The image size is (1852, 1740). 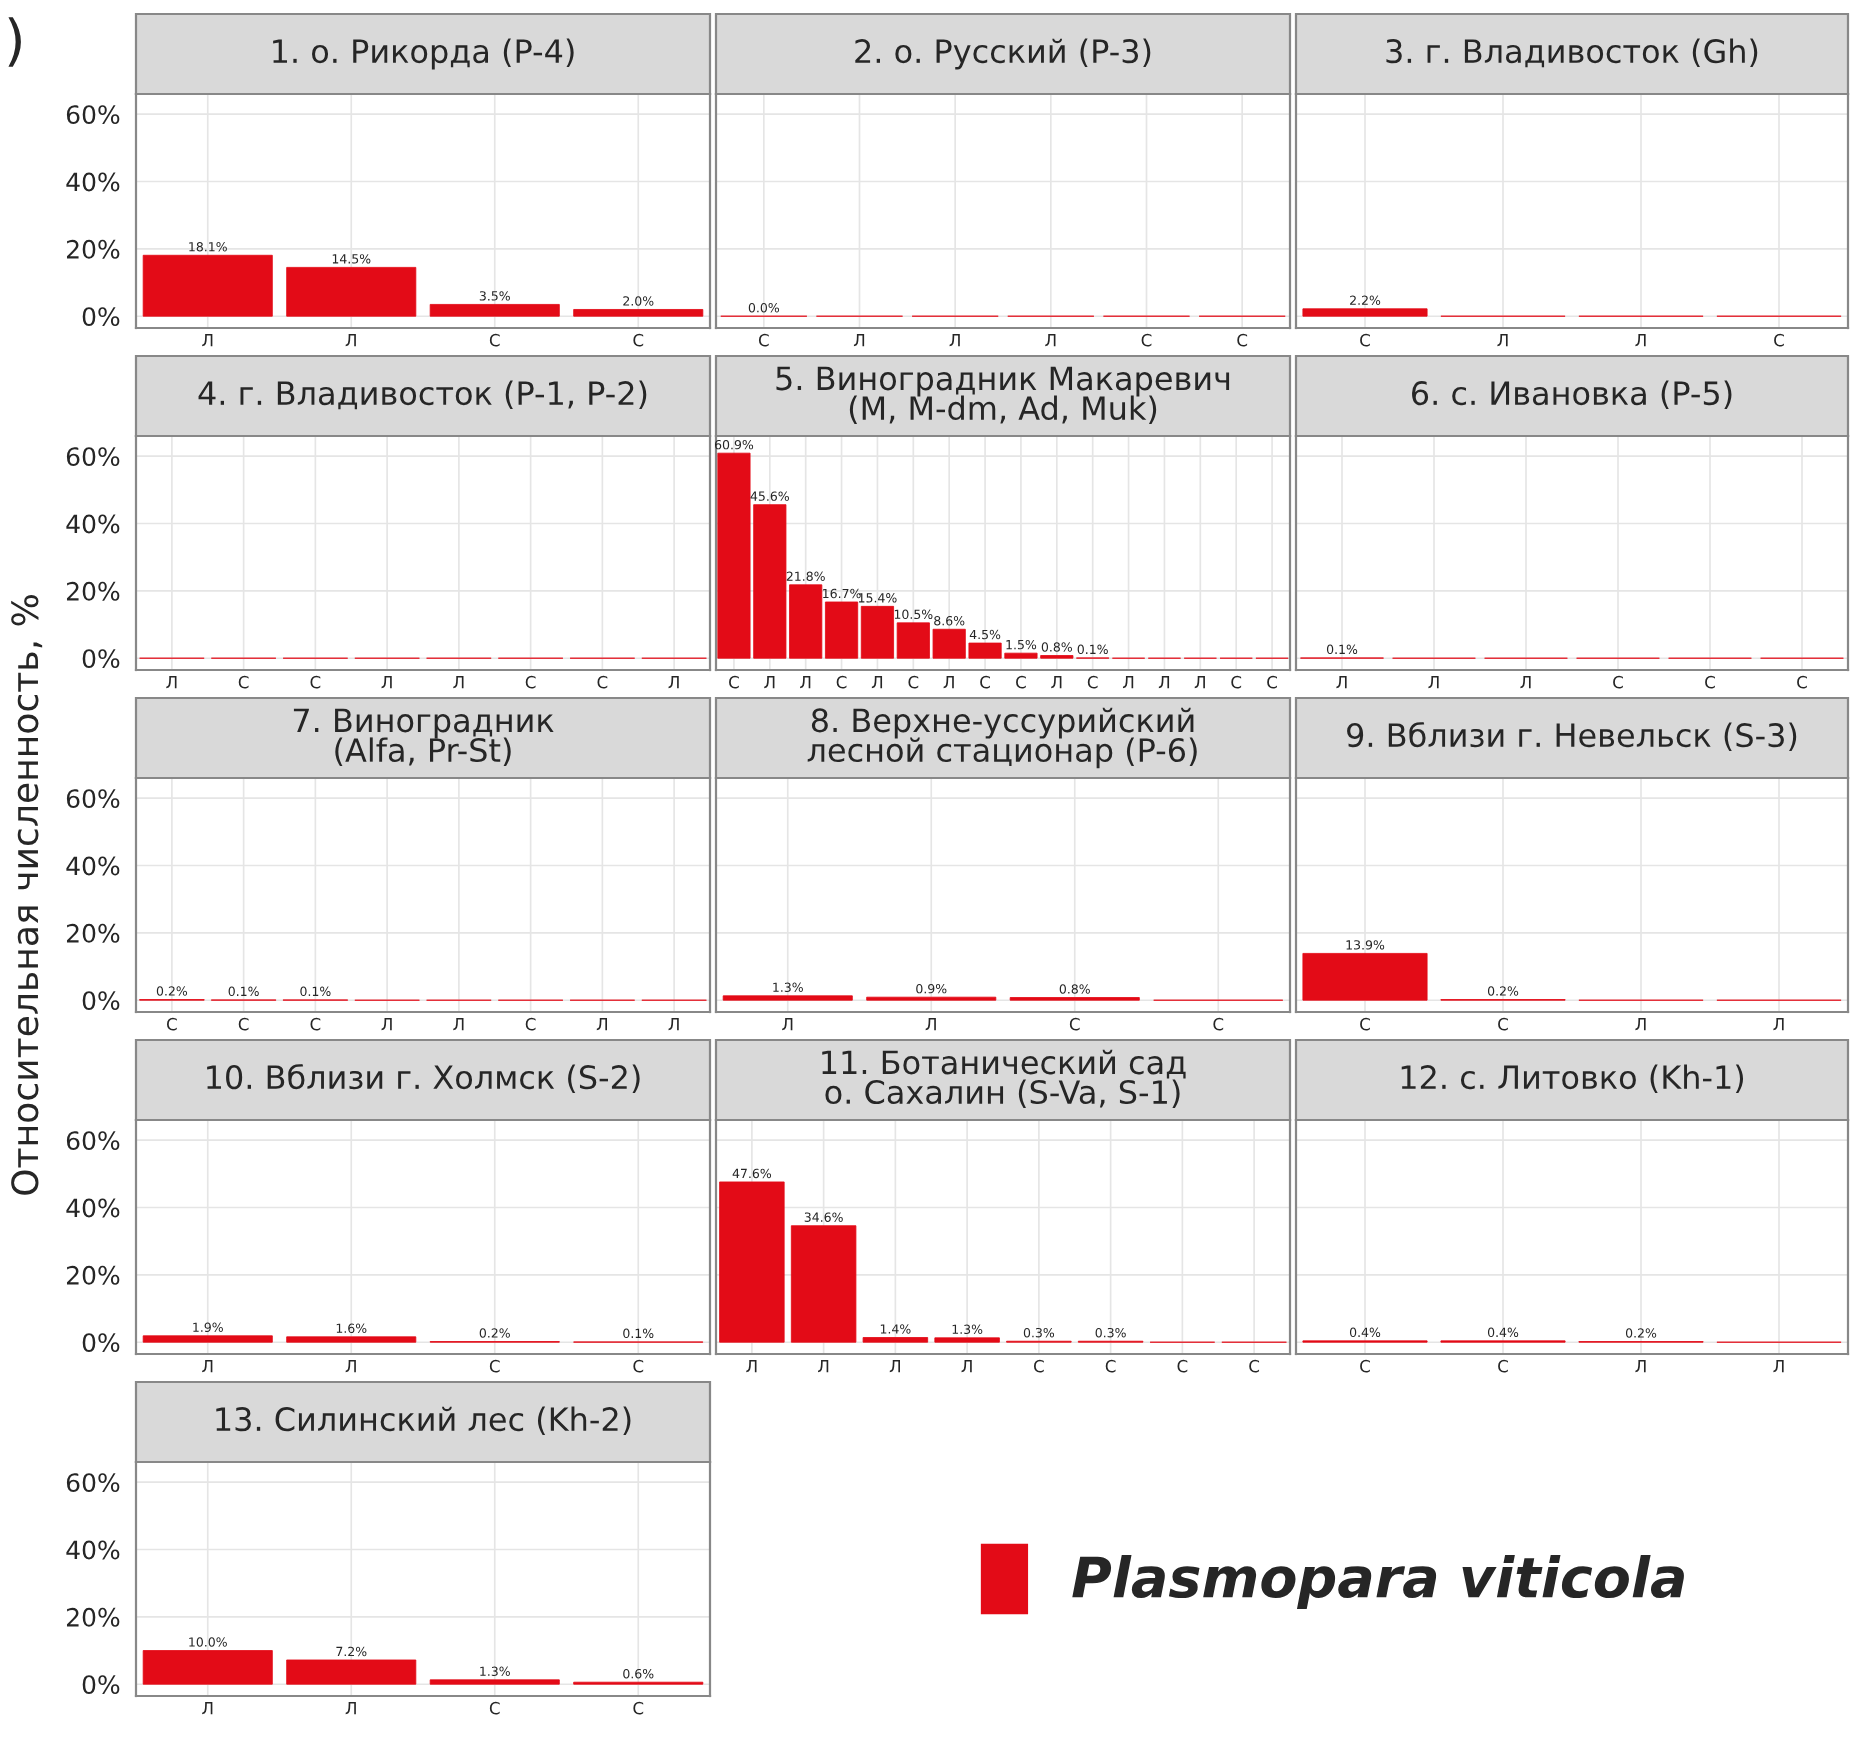 I want to click on chart-title: 2. о. Русский (P-3), so click(x=1003, y=54).